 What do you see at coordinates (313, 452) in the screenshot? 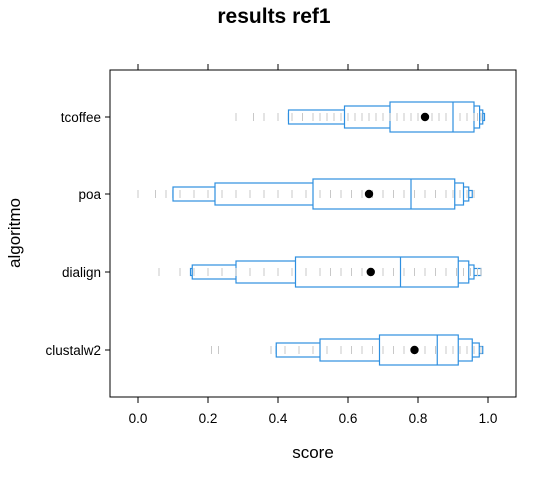
I see `x-axis-label: score` at bounding box center [313, 452].